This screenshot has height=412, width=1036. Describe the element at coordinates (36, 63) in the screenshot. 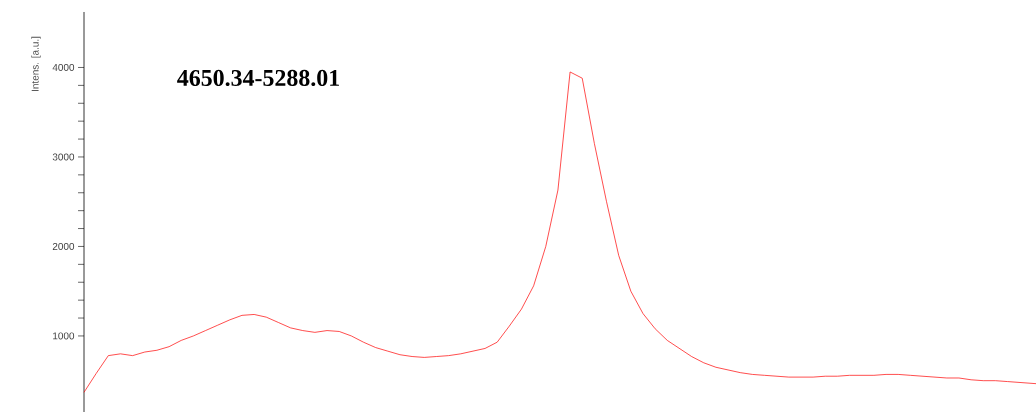

I see `y-axis-title: Intens. [a.u.]` at that location.